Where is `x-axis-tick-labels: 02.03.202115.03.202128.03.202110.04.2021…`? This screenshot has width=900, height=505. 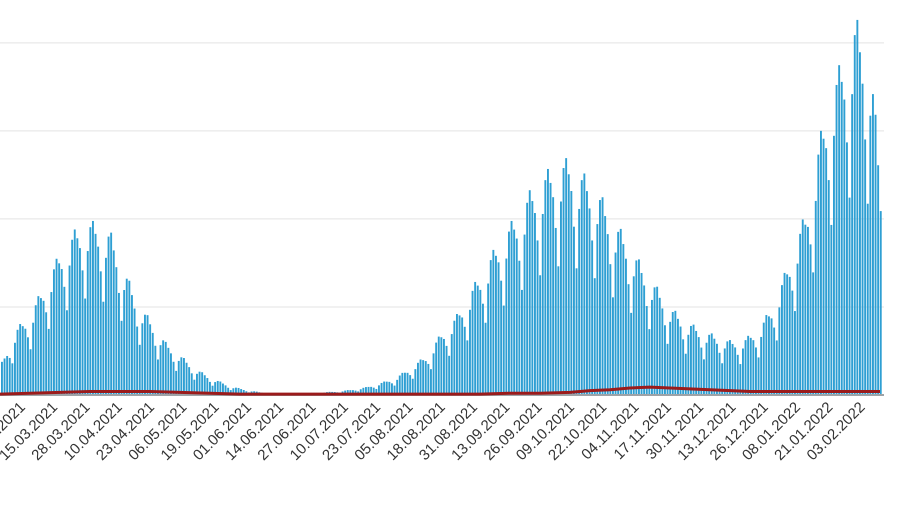 x-axis-tick-labels: 02.03.202115.03.202128.03.202110.04.2021… is located at coordinates (434, 431).